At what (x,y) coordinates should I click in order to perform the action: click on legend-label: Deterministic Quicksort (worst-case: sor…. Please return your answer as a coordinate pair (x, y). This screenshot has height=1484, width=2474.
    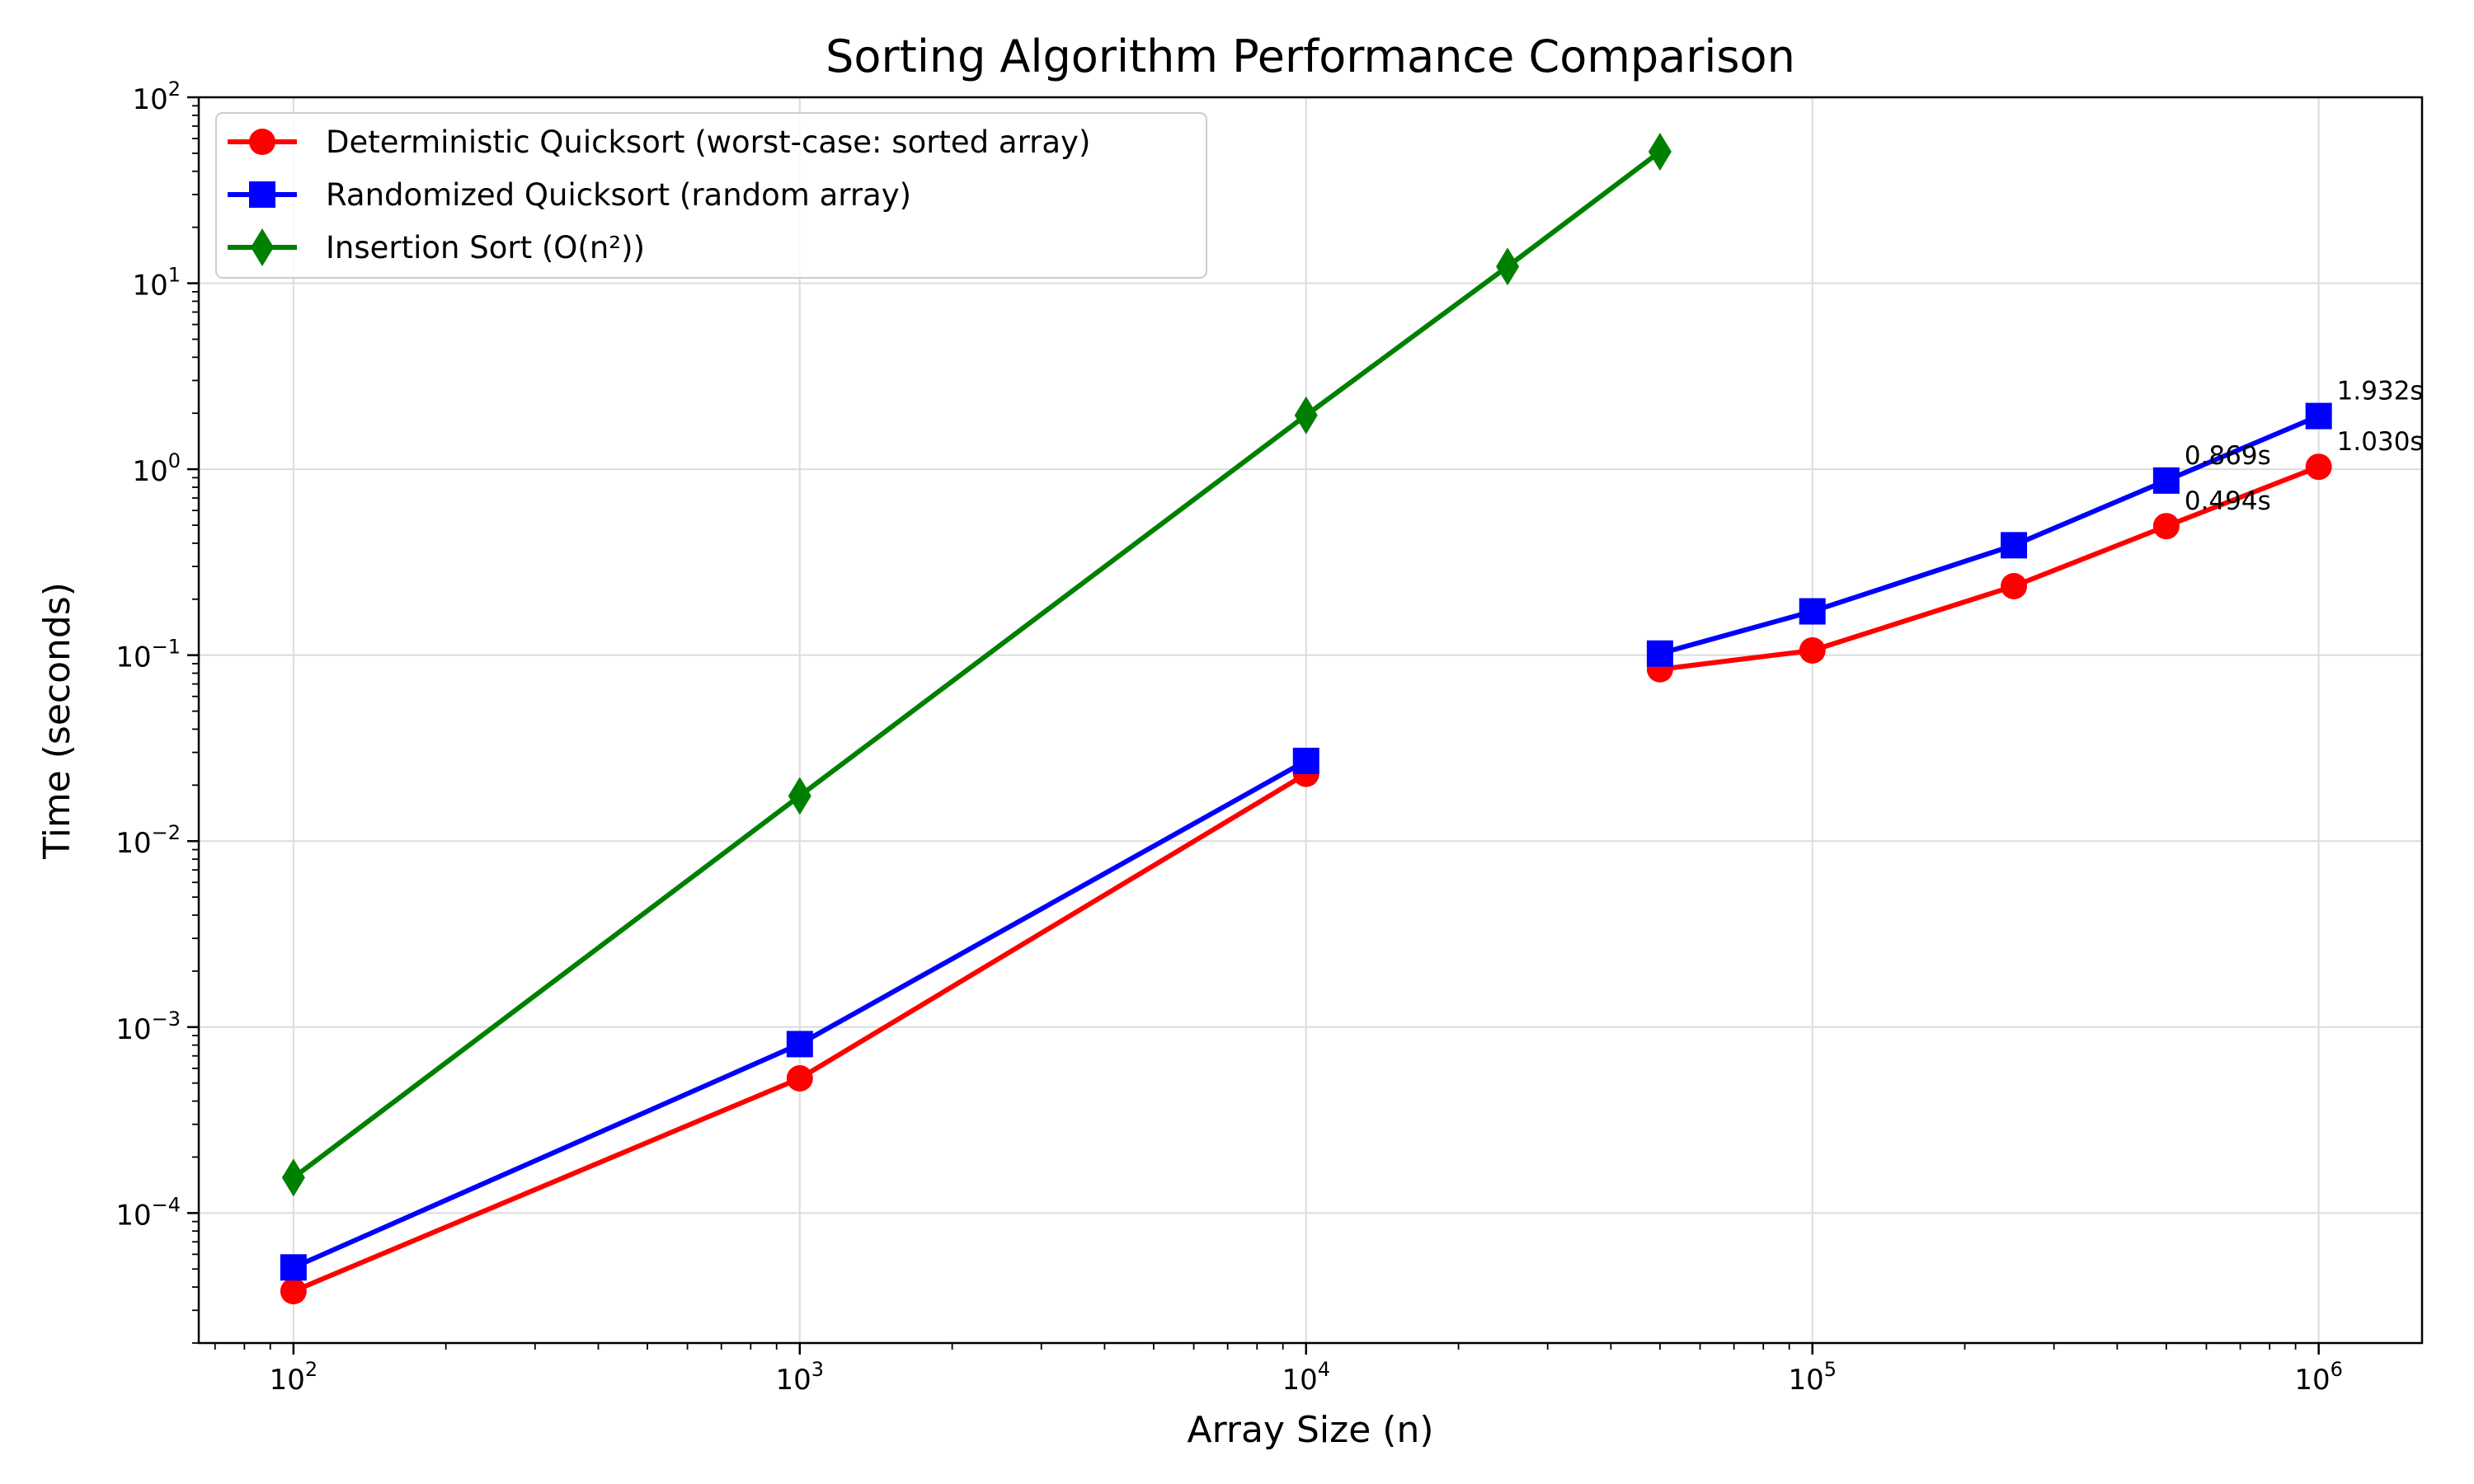
    Looking at the image, I should click on (708, 142).